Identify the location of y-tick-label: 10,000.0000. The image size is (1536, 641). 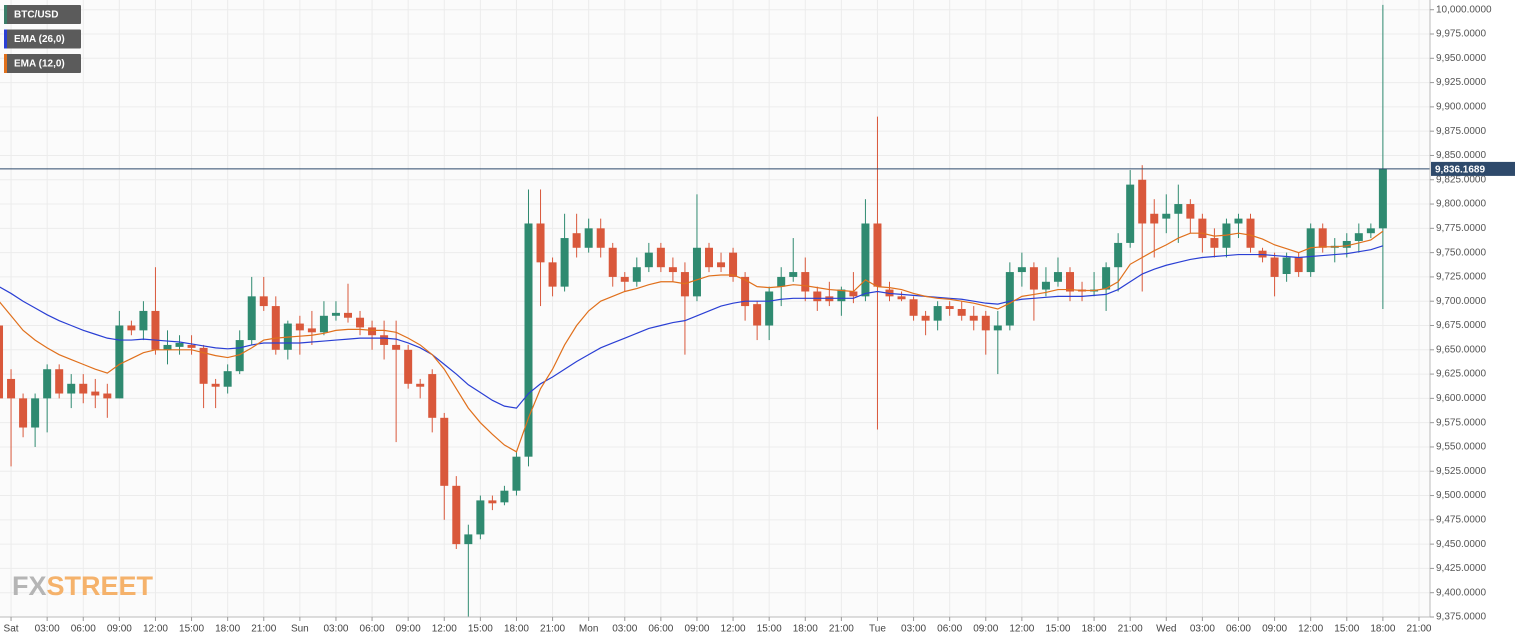
(1464, 9).